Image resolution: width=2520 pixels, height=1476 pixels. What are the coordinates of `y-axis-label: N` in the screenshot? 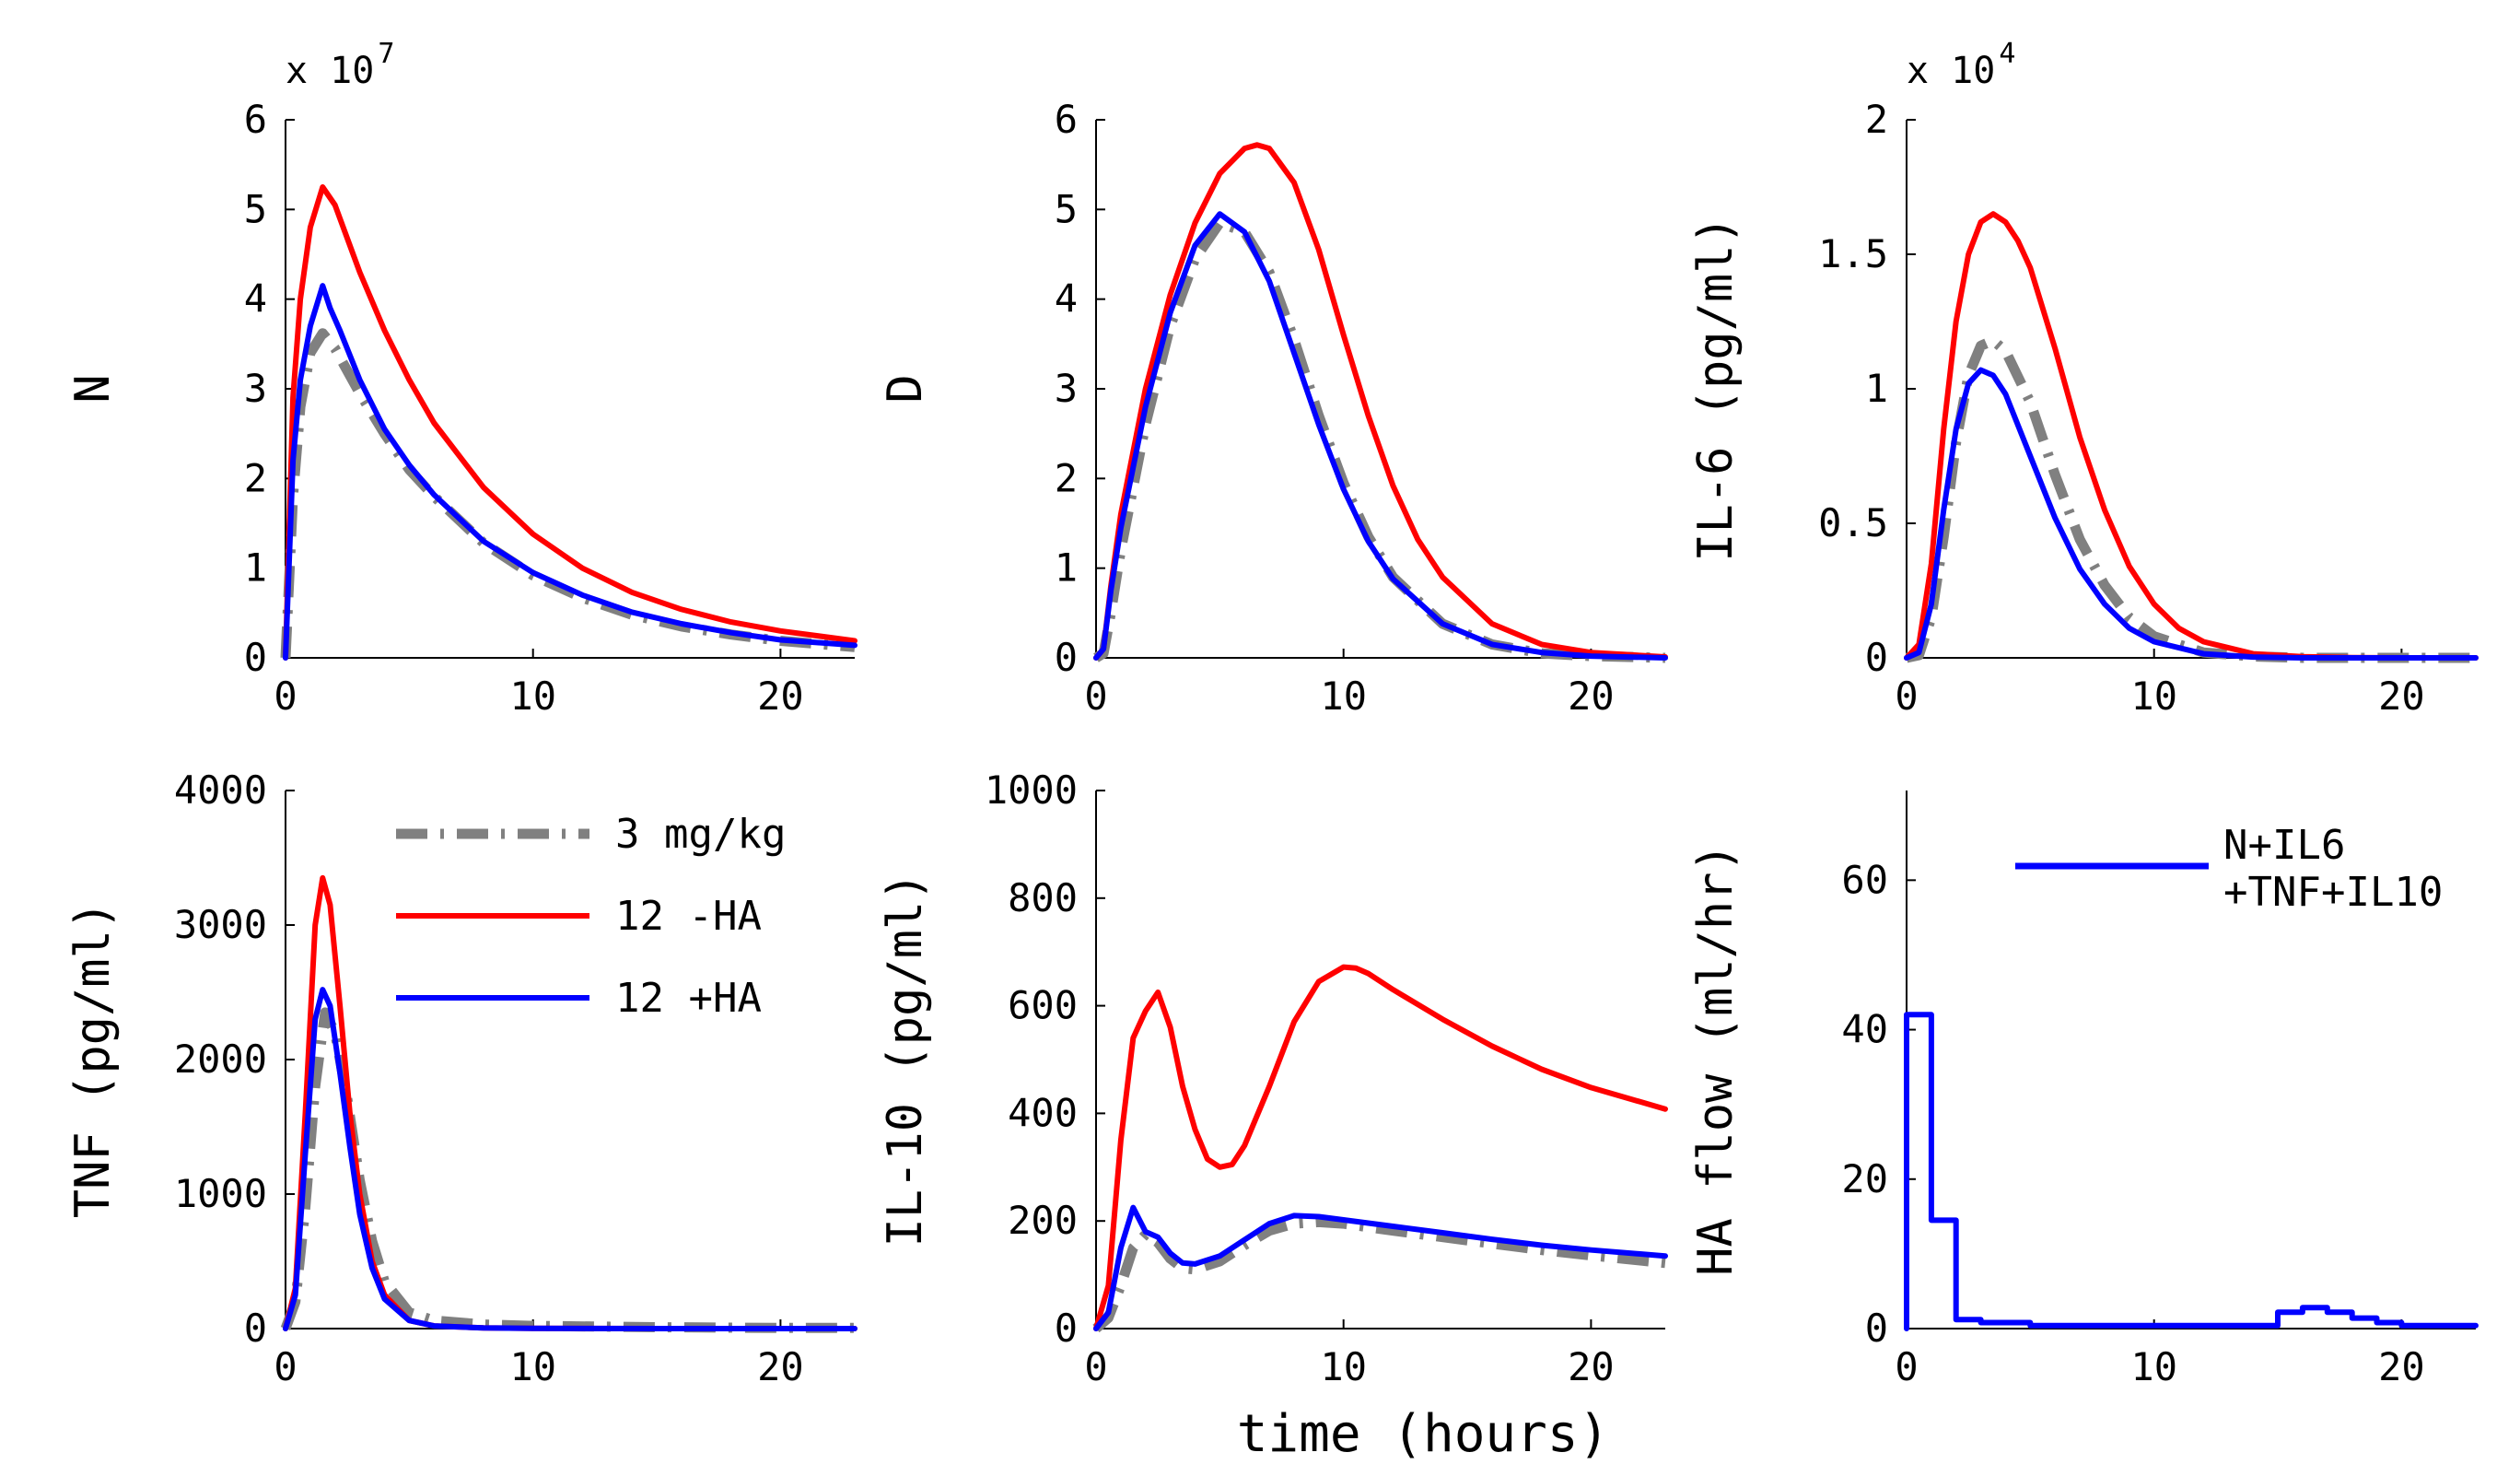 It's located at (93, 389).